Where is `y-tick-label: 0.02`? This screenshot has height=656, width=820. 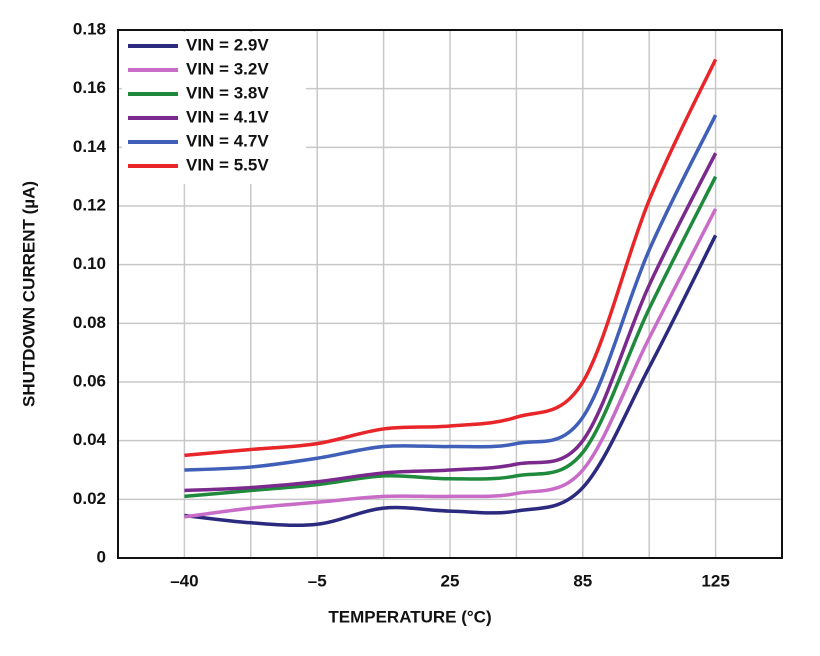
y-tick-label: 0.02 is located at coordinates (89, 498).